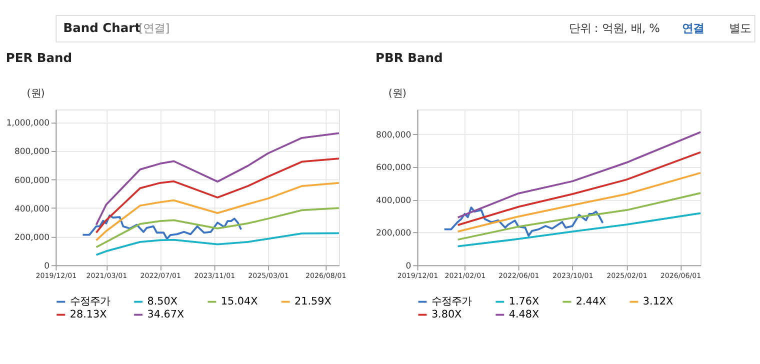 Image resolution: width=760 pixels, height=364 pixels. I want to click on legend-label: 4.48X, so click(524, 314).